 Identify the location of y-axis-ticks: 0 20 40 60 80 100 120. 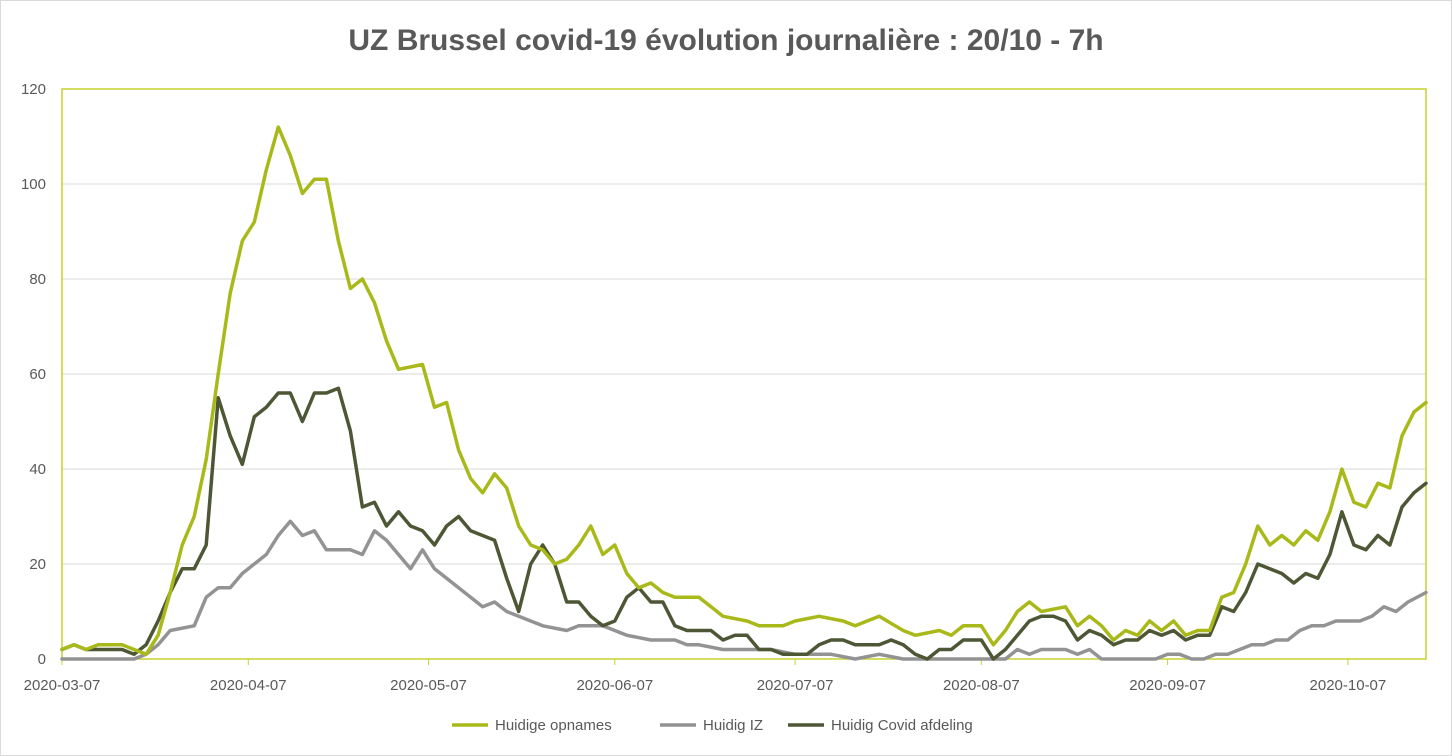
(33, 374).